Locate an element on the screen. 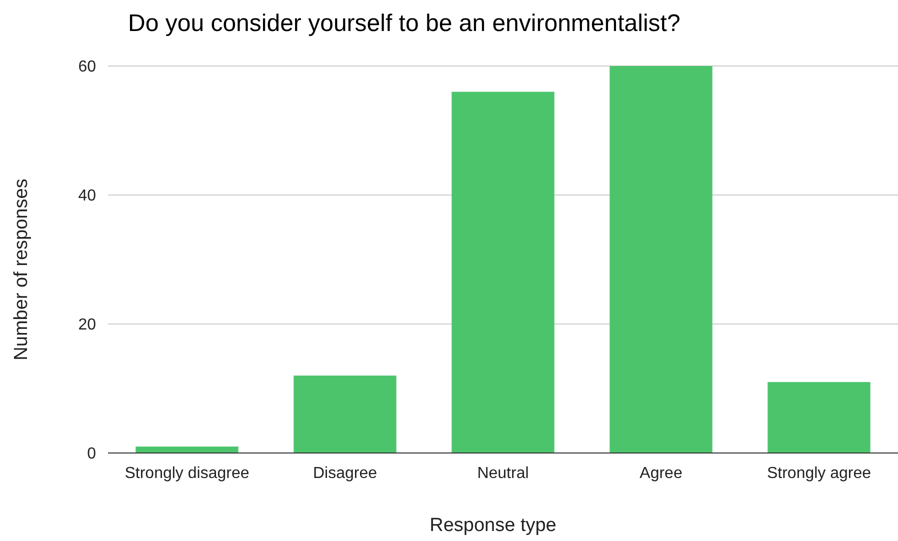 Image resolution: width=898 pixels, height=541 pixels. x-tick-label: Strongly disagree is located at coordinates (187, 473).